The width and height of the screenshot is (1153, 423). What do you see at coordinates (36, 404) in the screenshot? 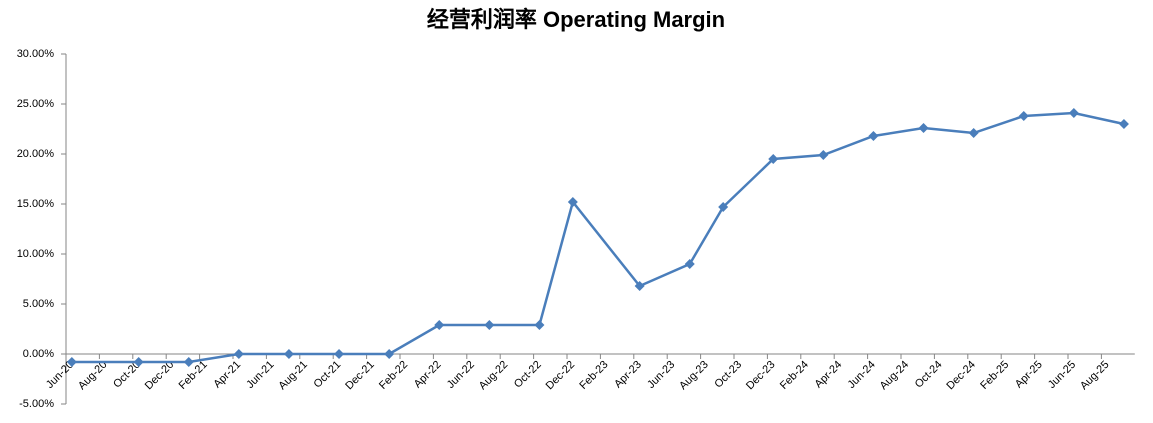
I see `y-tick-label: -5.00%` at bounding box center [36, 404].